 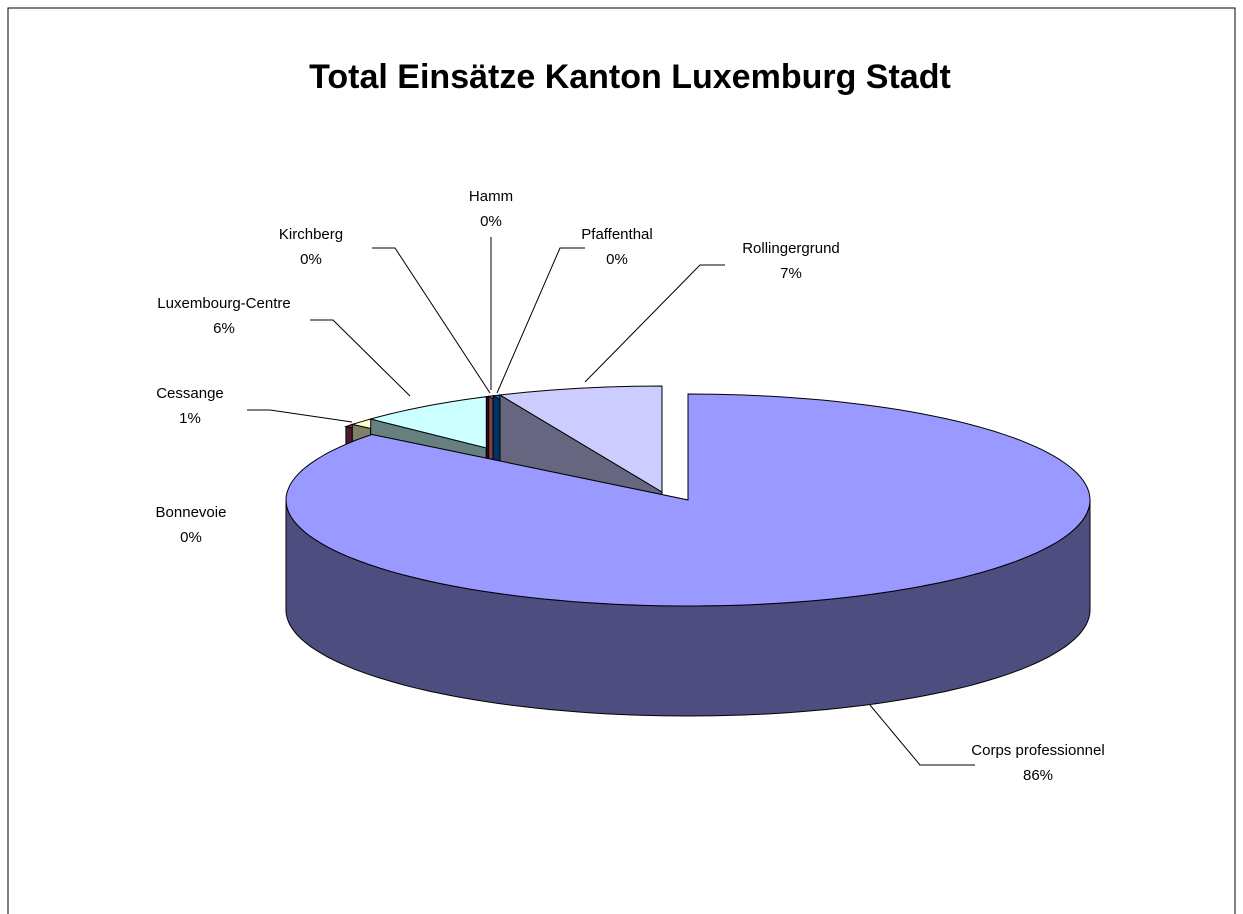 What do you see at coordinates (311, 234) in the screenshot?
I see `slice-label: Kirchberg` at bounding box center [311, 234].